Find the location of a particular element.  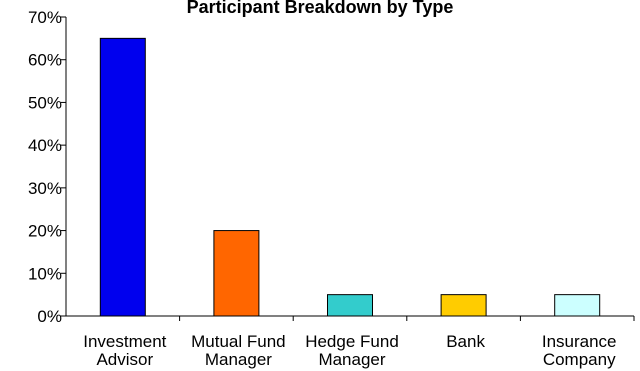

x-category-label-line: Investment is located at coordinates (124, 341).